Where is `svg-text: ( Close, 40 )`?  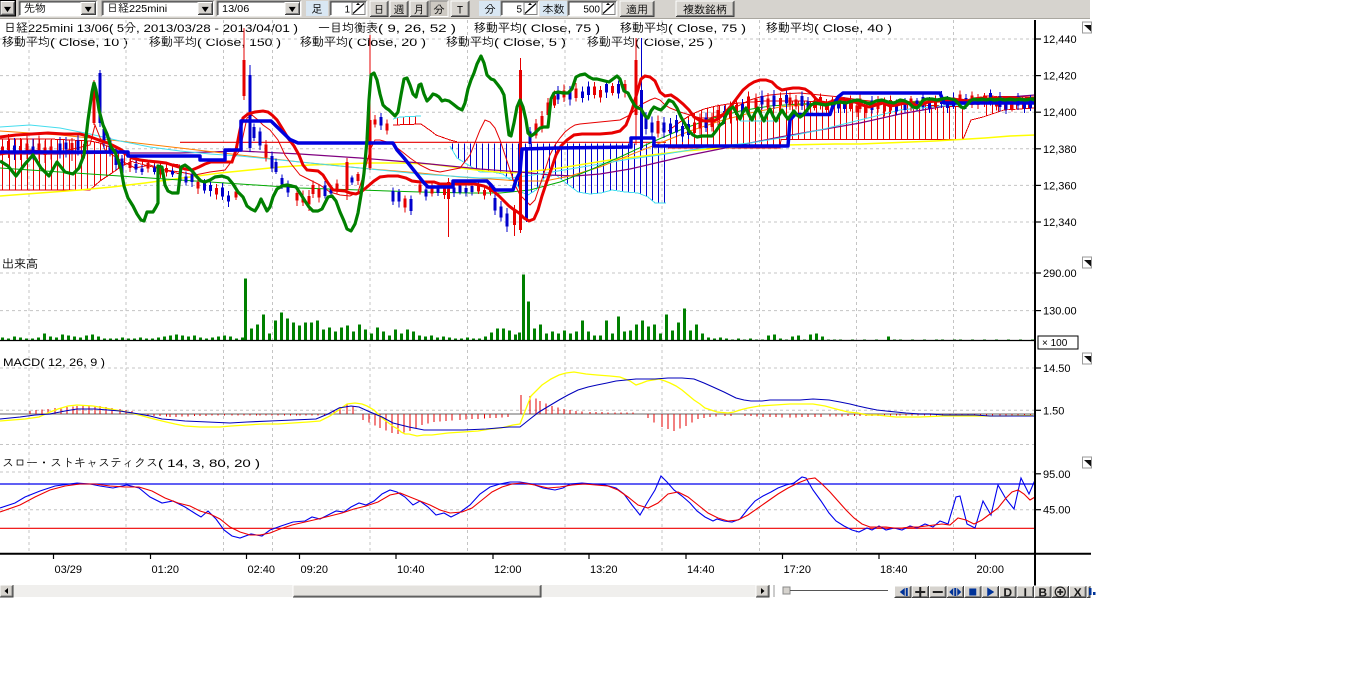
svg-text: ( Close, 40 ) is located at coordinates (853, 29).